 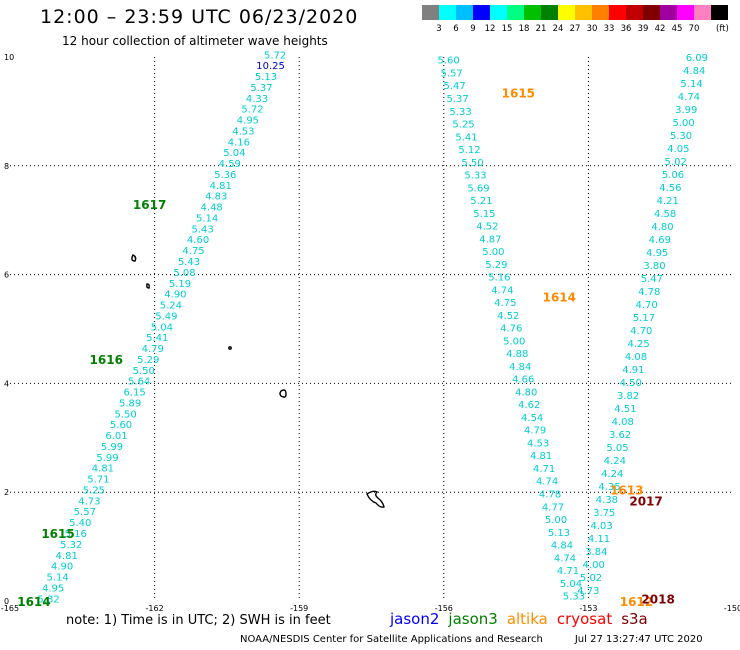 What do you see at coordinates (478, 188) in the screenshot?
I see `swh-value: 5.69` at bounding box center [478, 188].